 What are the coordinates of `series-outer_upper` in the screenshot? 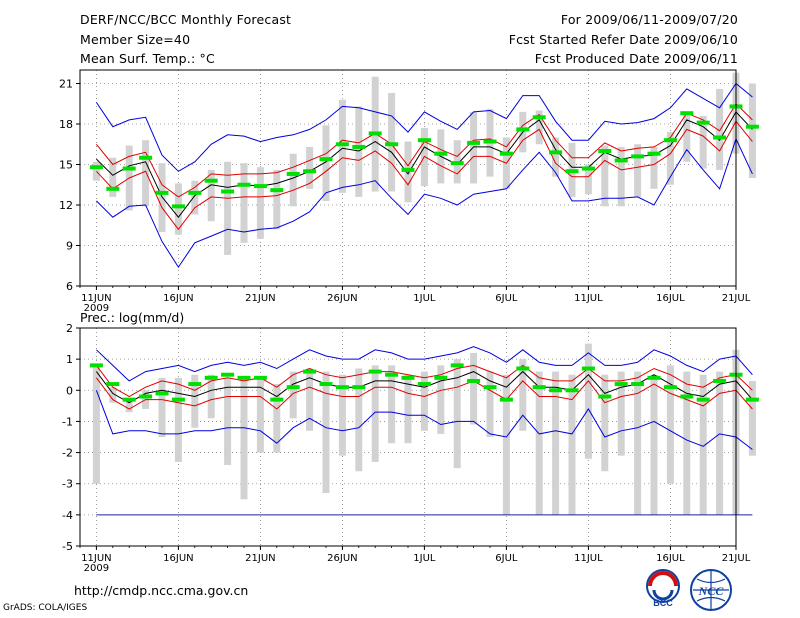 It's located at (424, 364).